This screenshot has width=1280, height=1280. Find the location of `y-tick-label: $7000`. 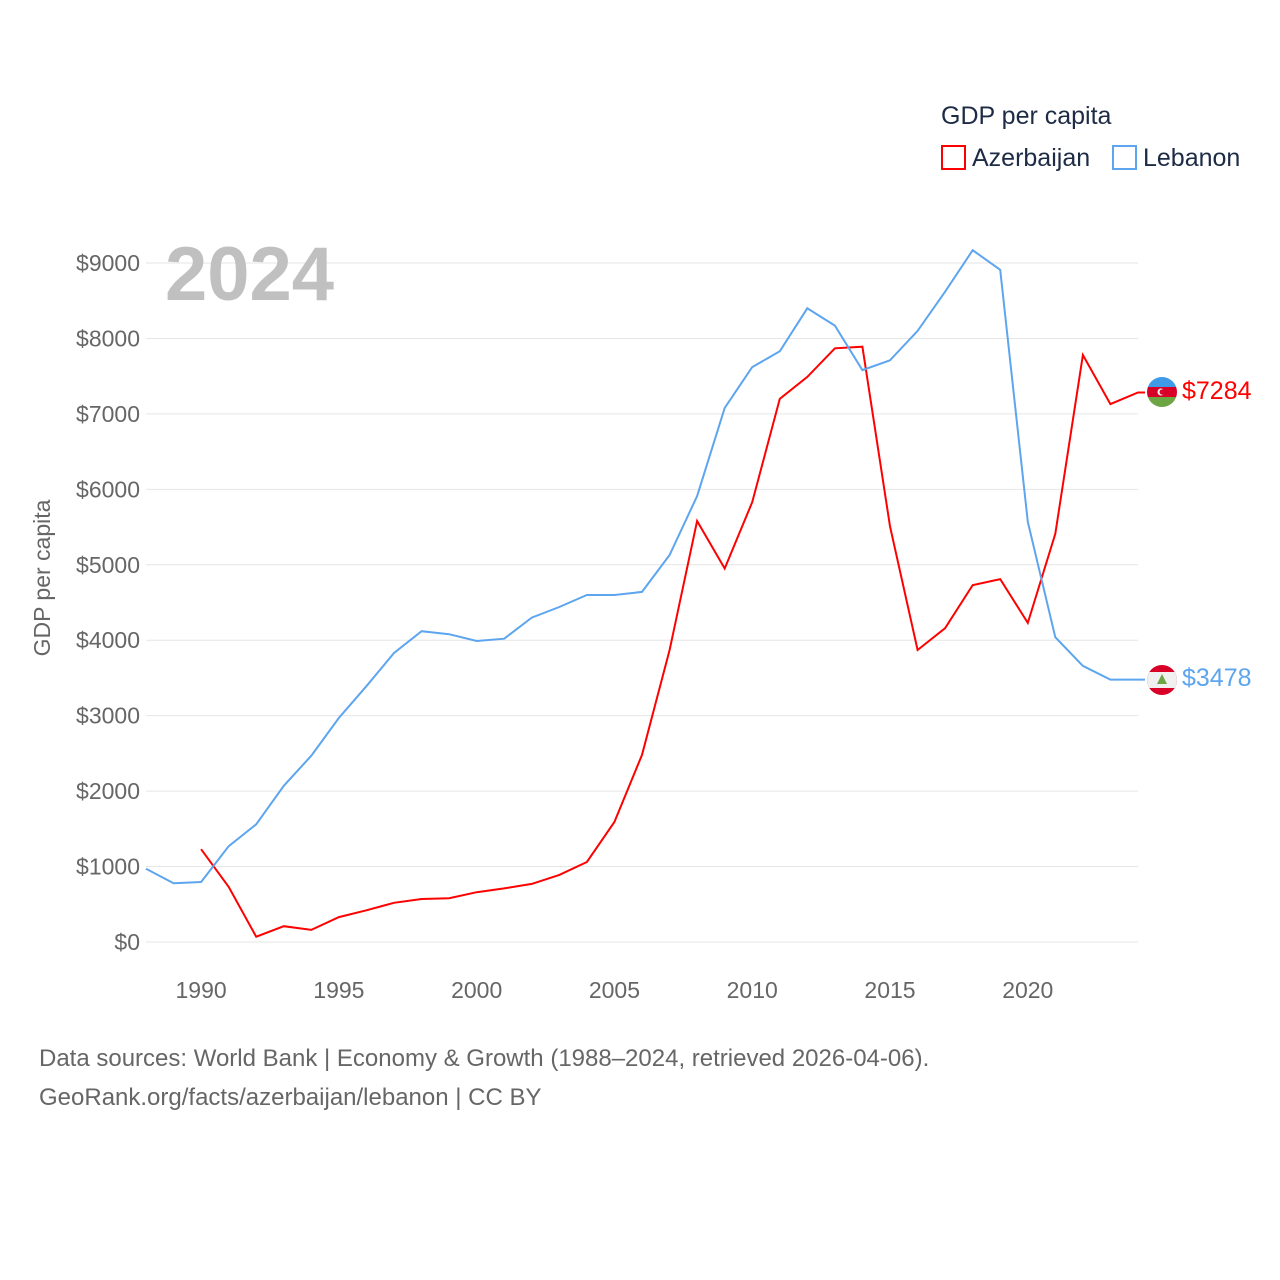

y-tick-label: $7000 is located at coordinates (108, 414).